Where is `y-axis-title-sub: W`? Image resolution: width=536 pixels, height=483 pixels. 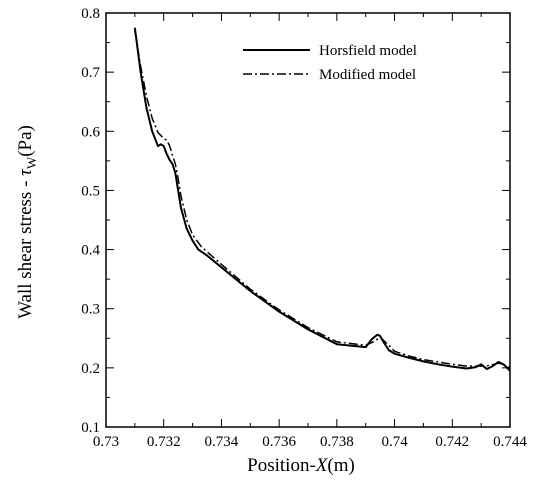 y-axis-title-sub: W is located at coordinates (31, 162).